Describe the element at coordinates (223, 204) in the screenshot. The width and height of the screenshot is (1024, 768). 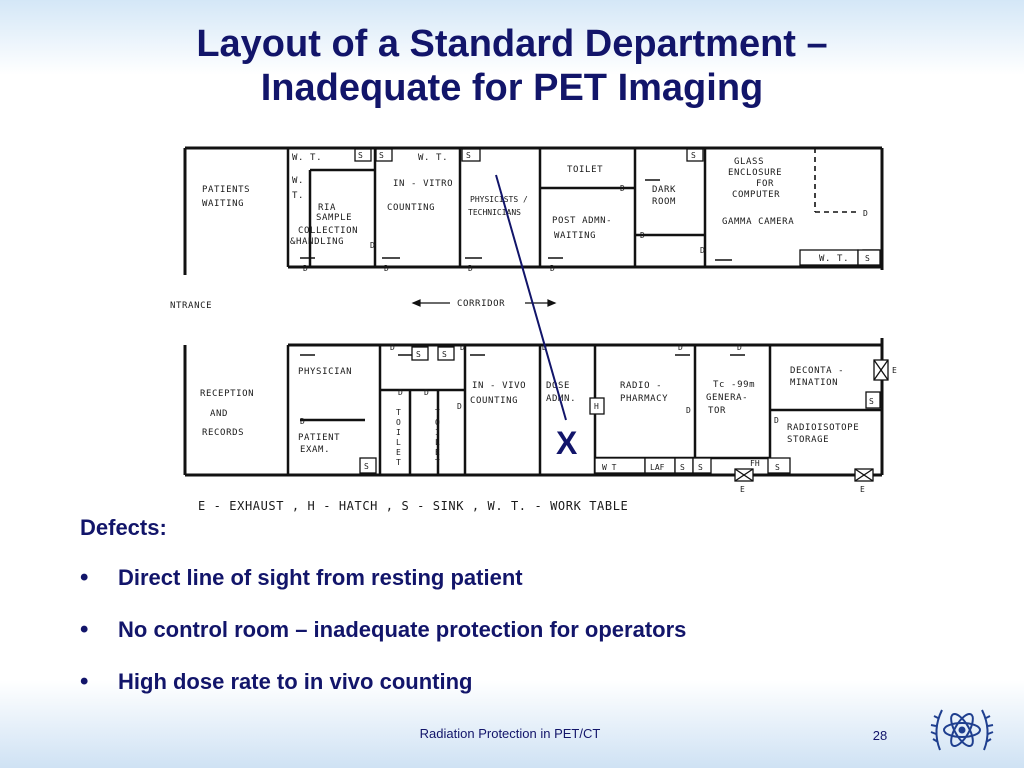
I see `label-patients-waiting-2: WAITING` at that location.